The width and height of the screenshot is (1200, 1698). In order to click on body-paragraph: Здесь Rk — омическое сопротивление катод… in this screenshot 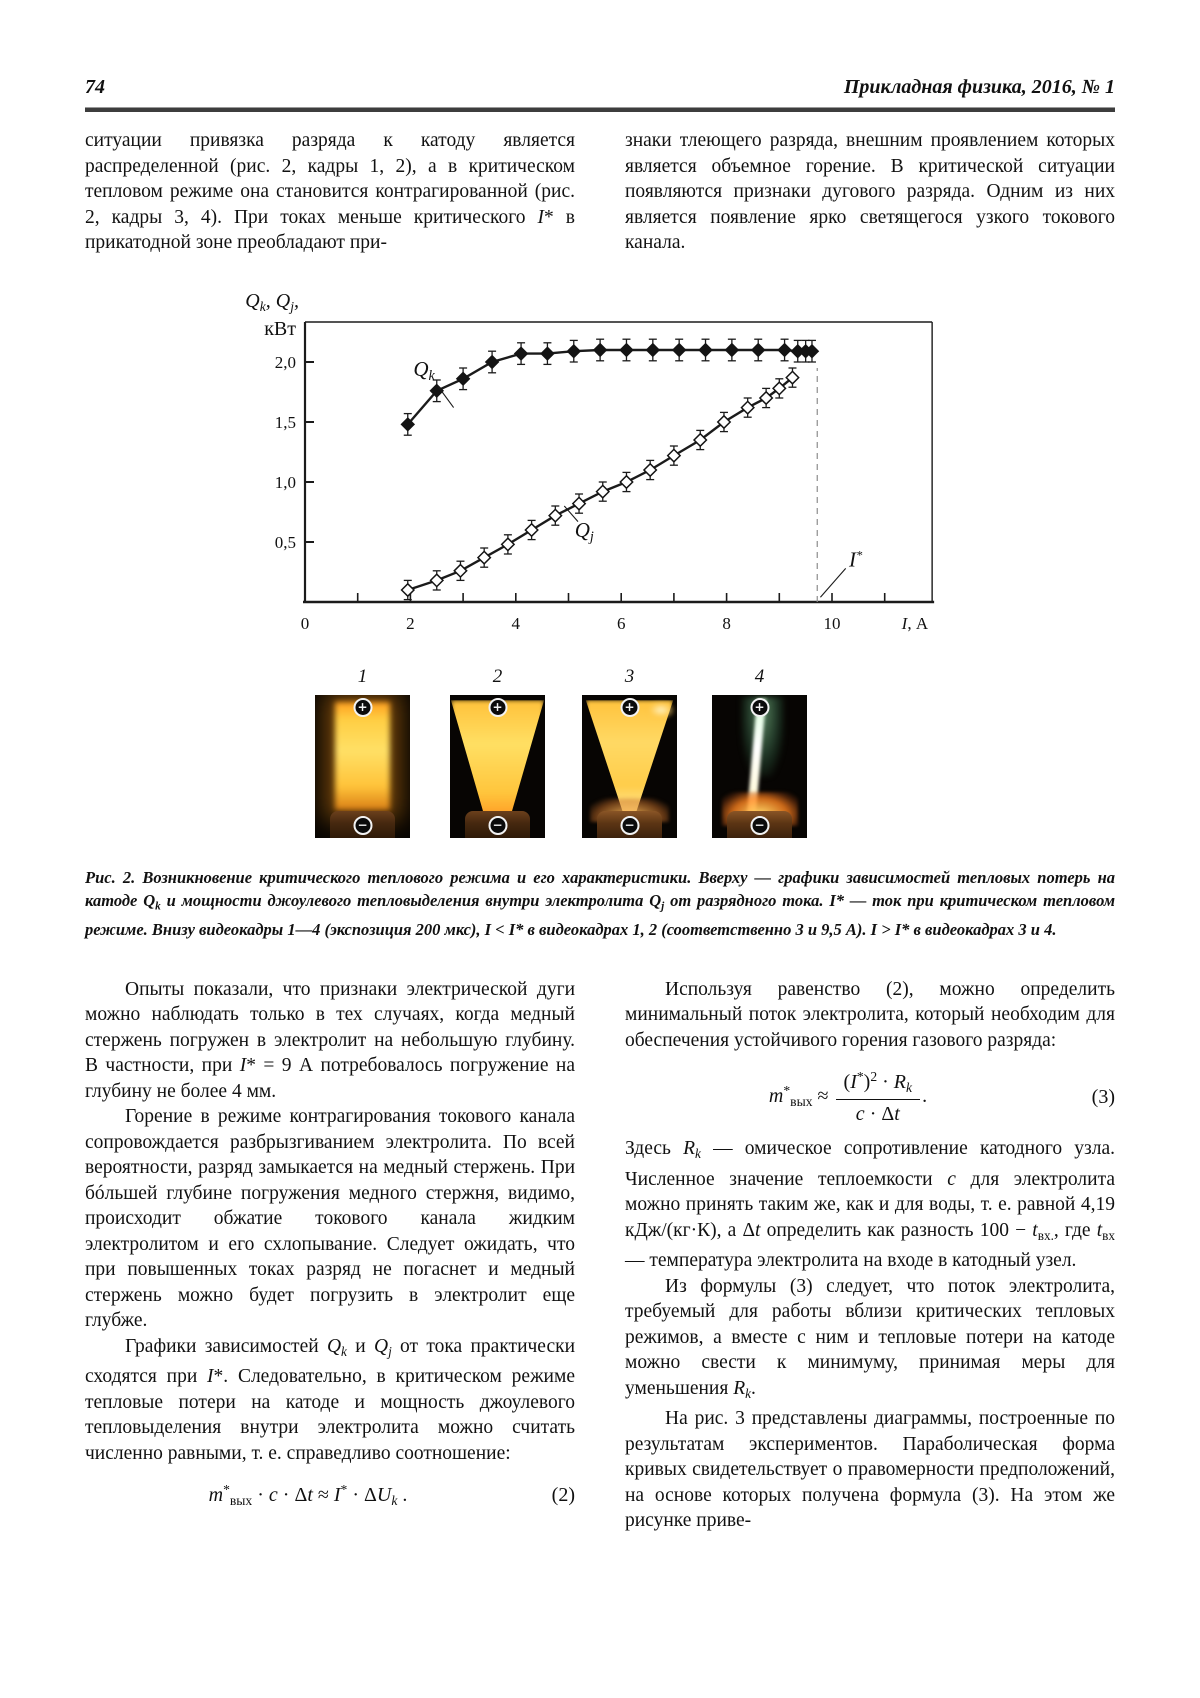, I will do `click(870, 1205)`.